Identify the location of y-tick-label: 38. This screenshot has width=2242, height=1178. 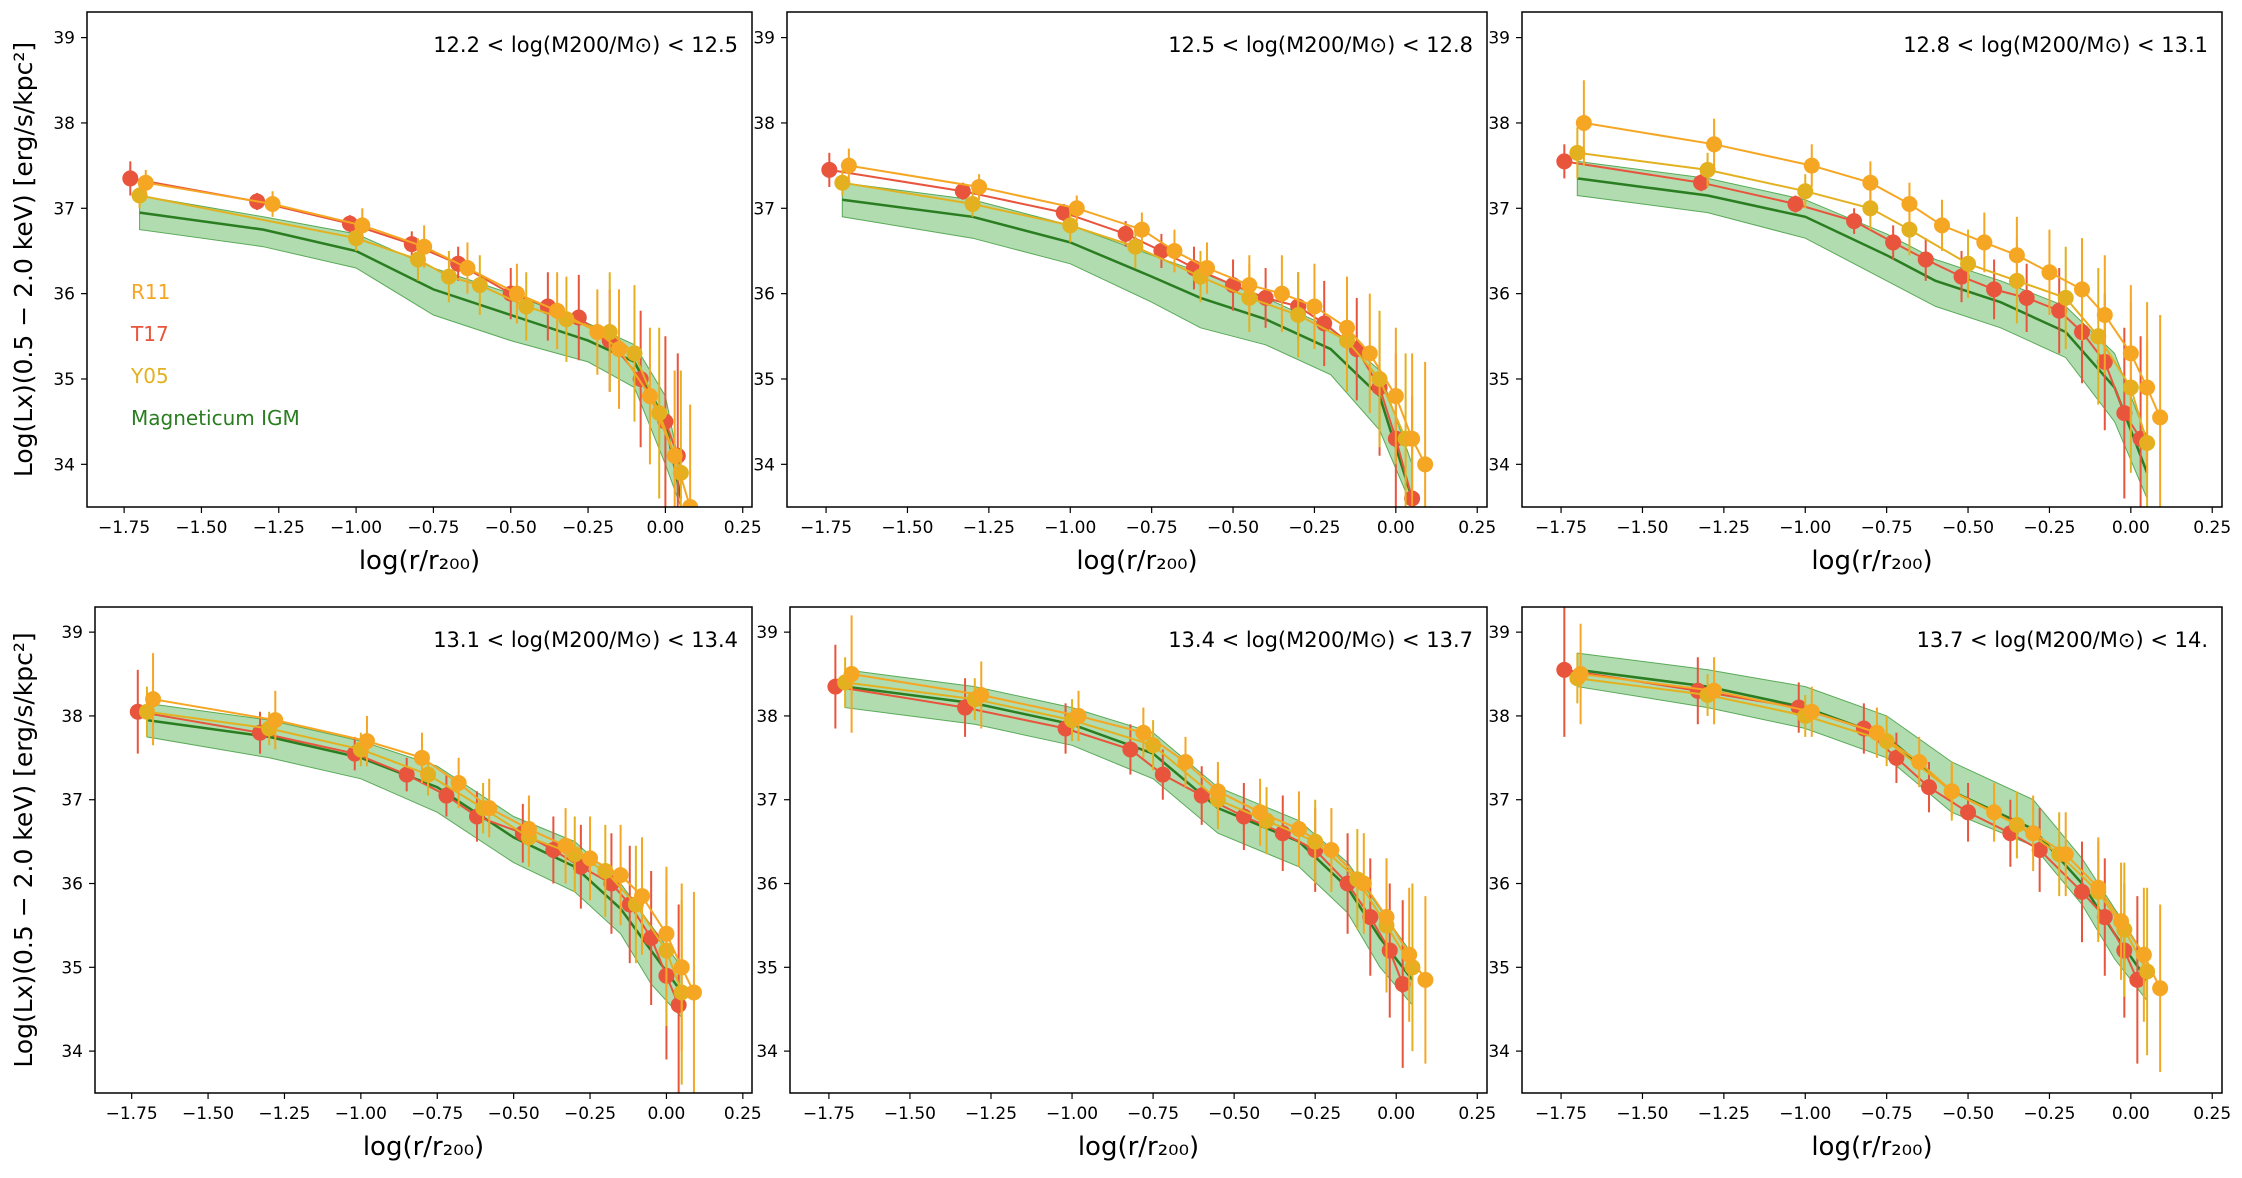
(764, 124).